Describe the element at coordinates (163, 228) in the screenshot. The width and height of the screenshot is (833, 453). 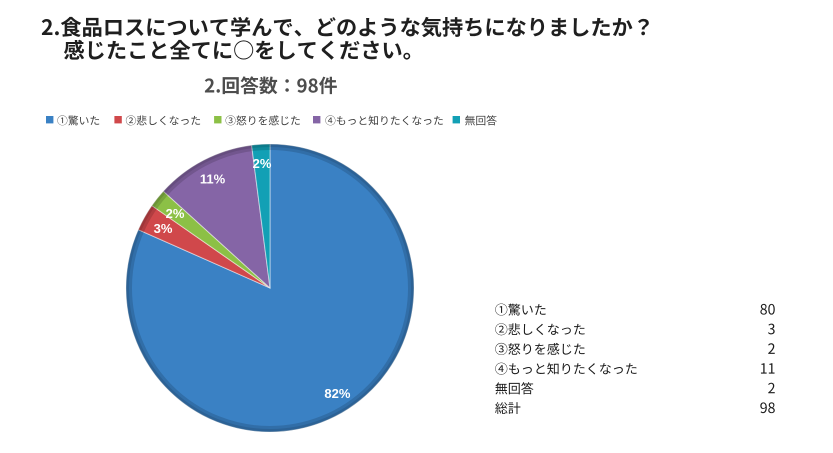
I see `svg-text: 3%` at that location.